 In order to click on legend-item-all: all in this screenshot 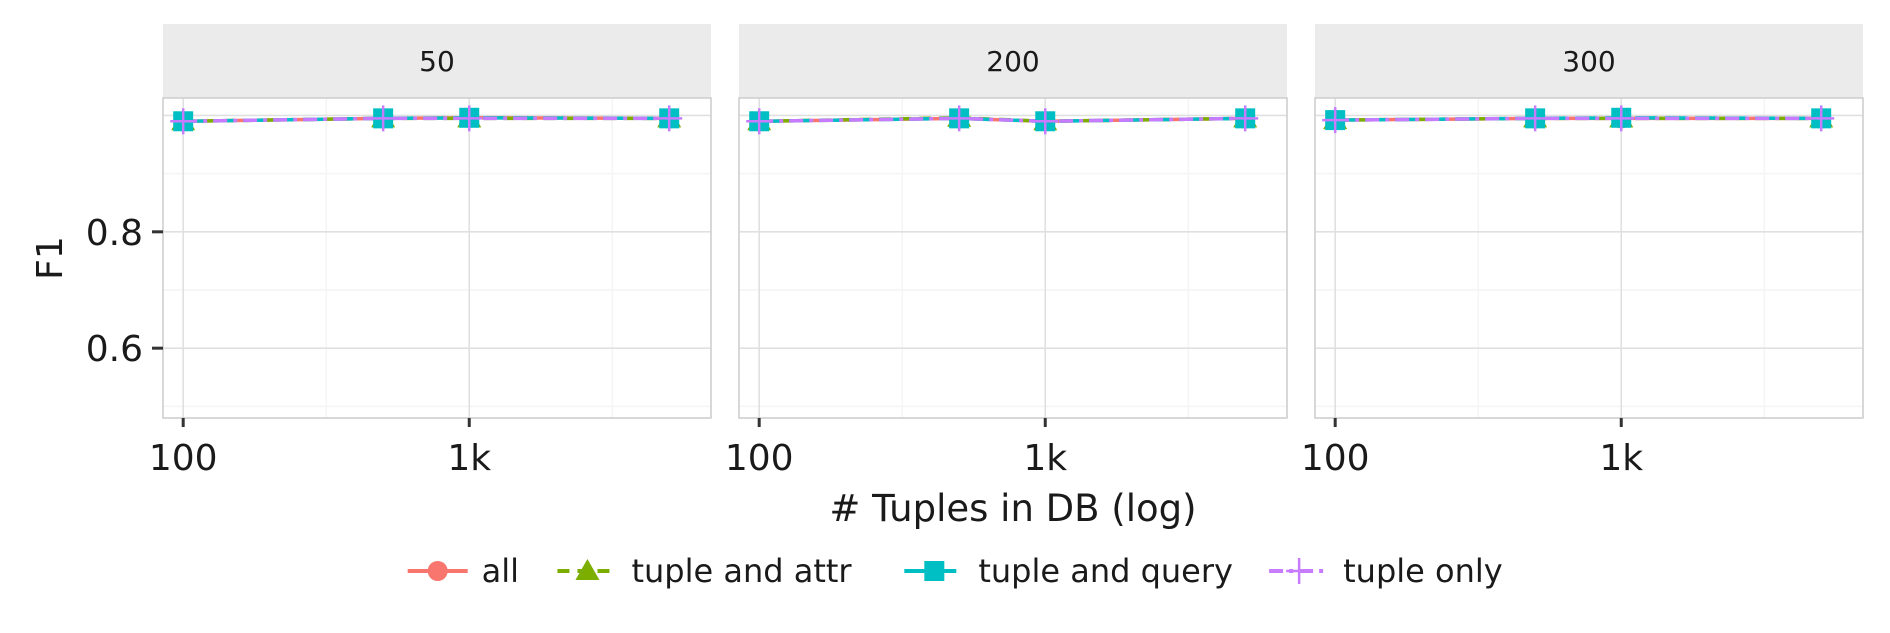, I will do `click(463, 571)`.